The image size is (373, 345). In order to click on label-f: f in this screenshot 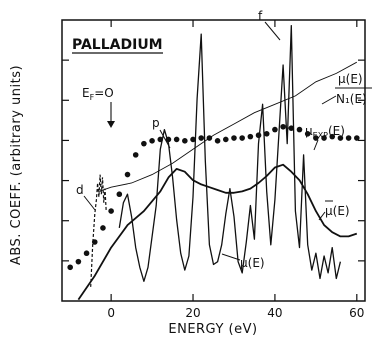, I will do `click(260, 16)`.